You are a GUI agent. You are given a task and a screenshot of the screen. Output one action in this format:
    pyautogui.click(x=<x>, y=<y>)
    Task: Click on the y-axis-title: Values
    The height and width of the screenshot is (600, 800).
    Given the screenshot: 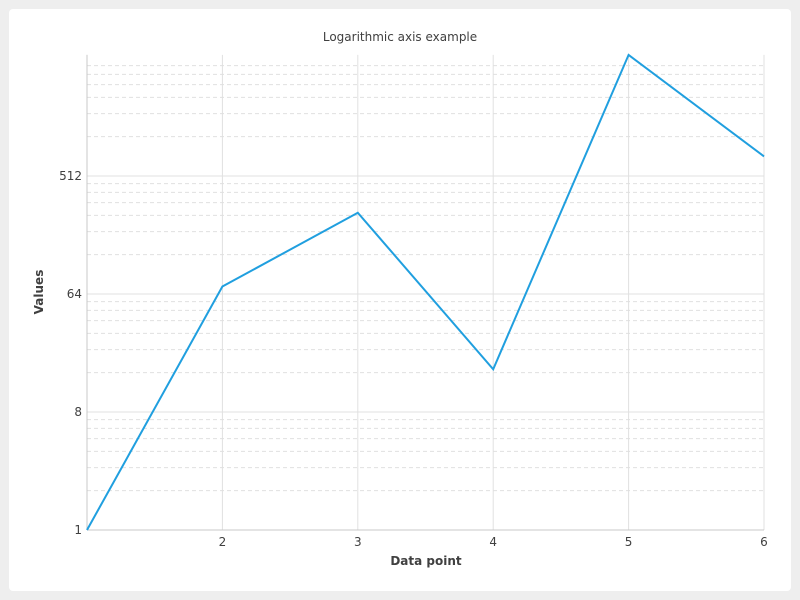 What is the action you would take?
    pyautogui.click(x=39, y=292)
    